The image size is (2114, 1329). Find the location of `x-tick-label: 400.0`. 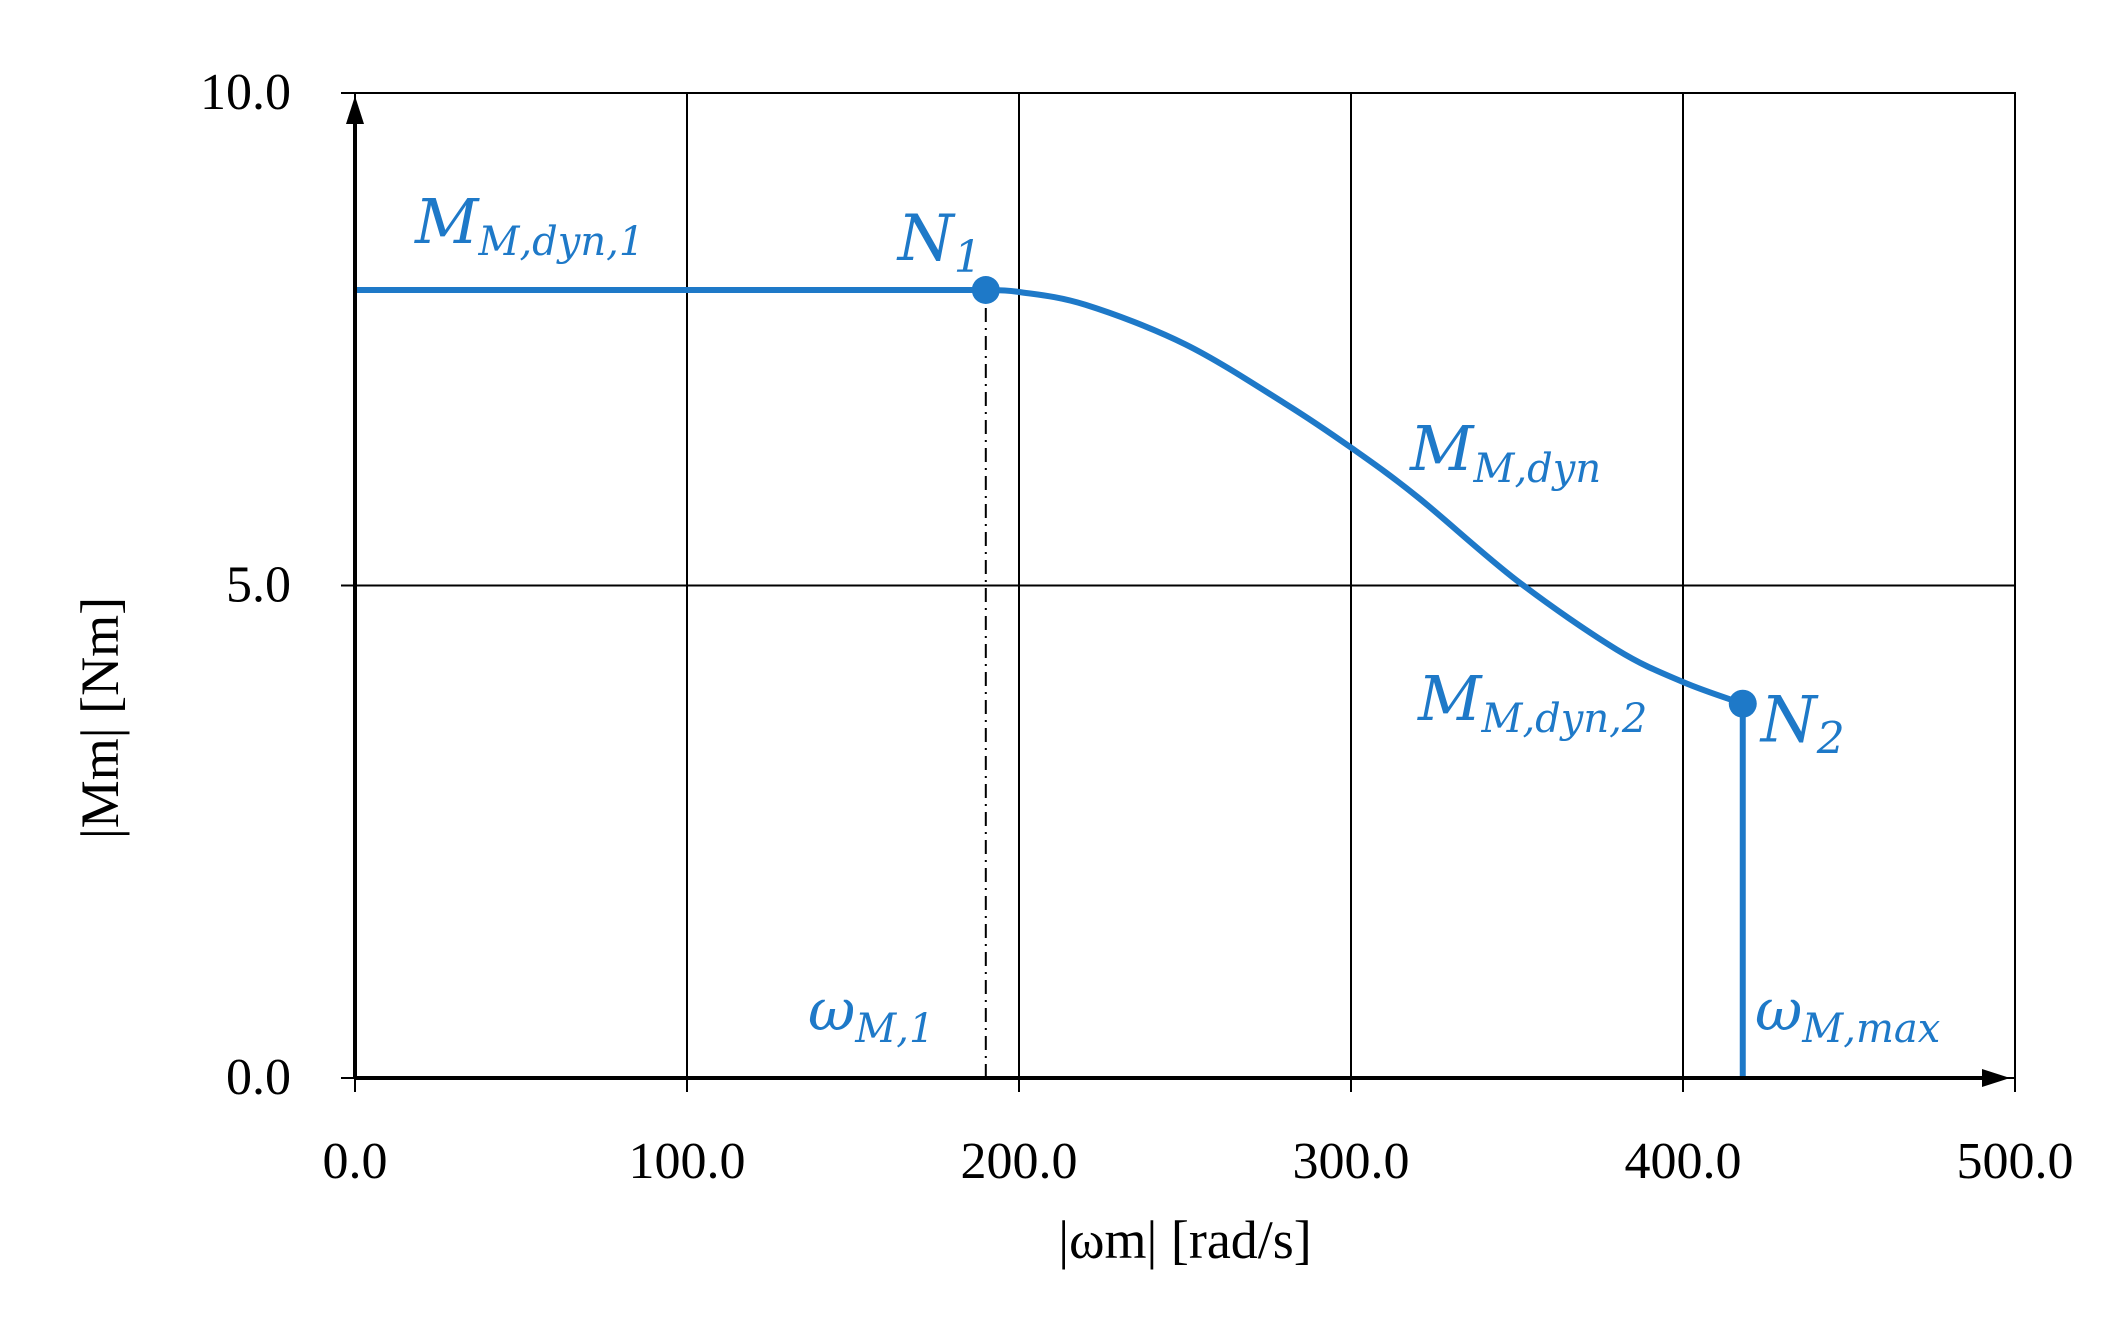

x-tick-label: 400.0 is located at coordinates (1683, 1161).